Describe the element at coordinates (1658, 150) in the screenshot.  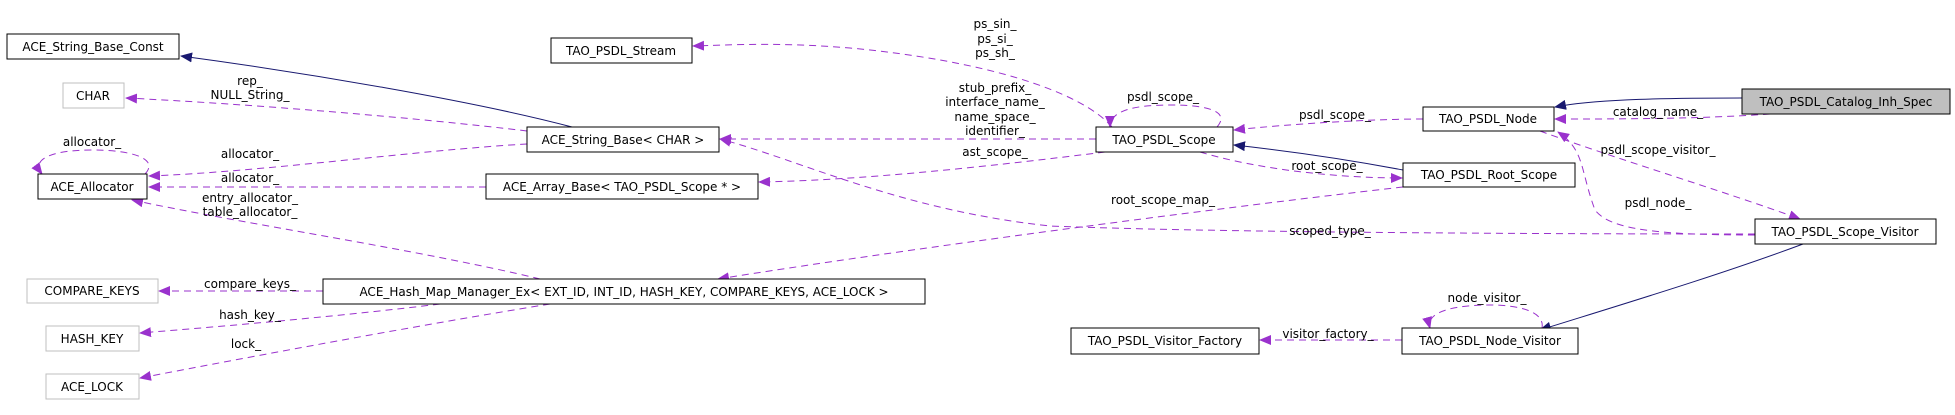
I see `edge-label: psdl_scope_visitor_` at that location.